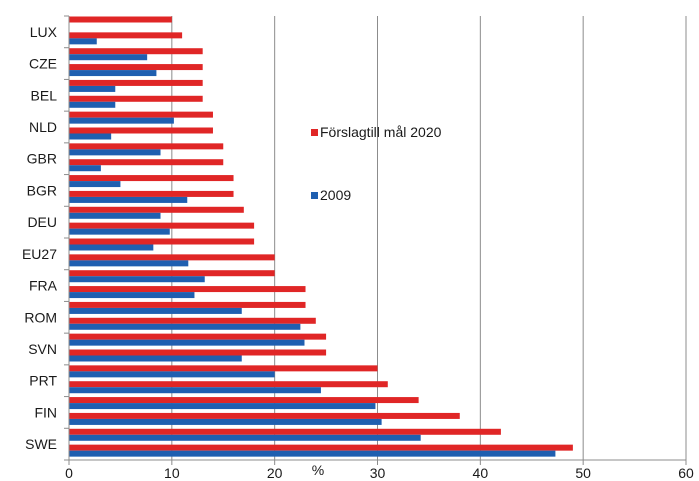 The width and height of the screenshot is (699, 481). I want to click on category-label-nld: NLD, so click(43, 127).